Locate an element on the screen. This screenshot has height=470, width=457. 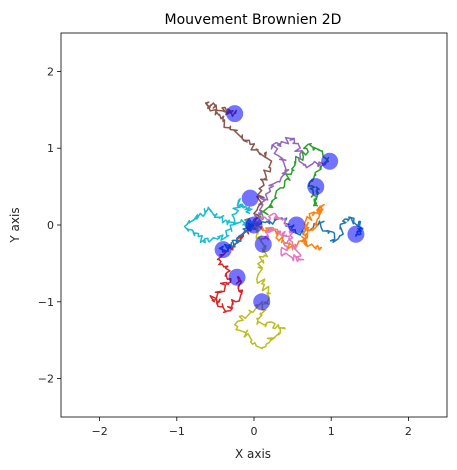
y-axis-label: Y axis is located at coordinates (15, 225).